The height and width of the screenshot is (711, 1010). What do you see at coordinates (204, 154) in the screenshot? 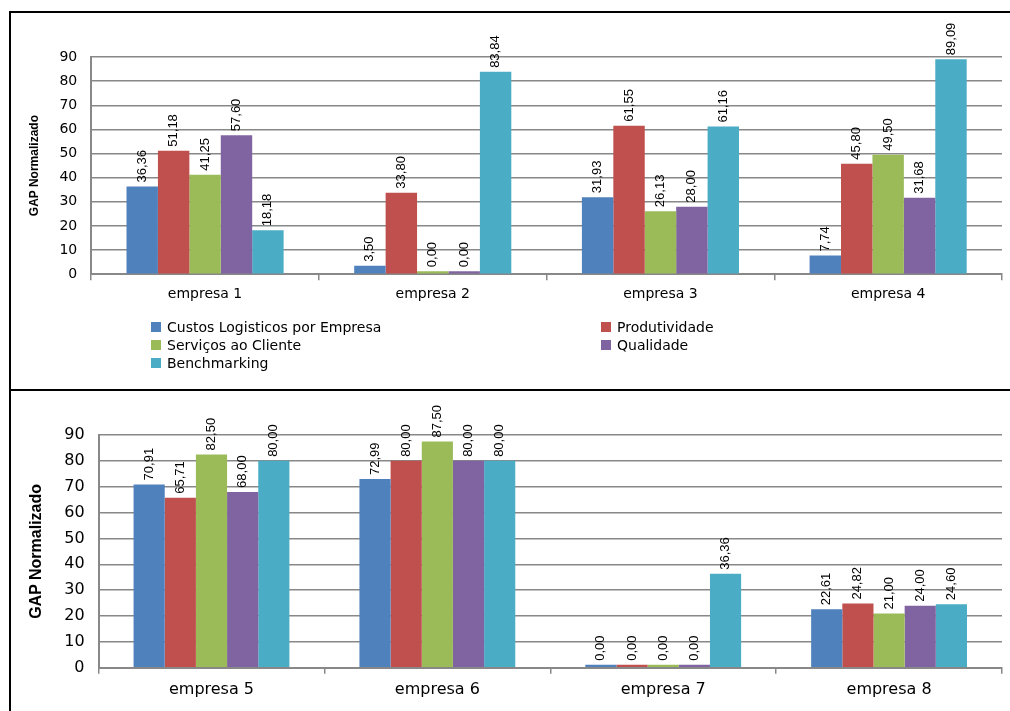
I see `data-label: 41,25` at bounding box center [204, 154].